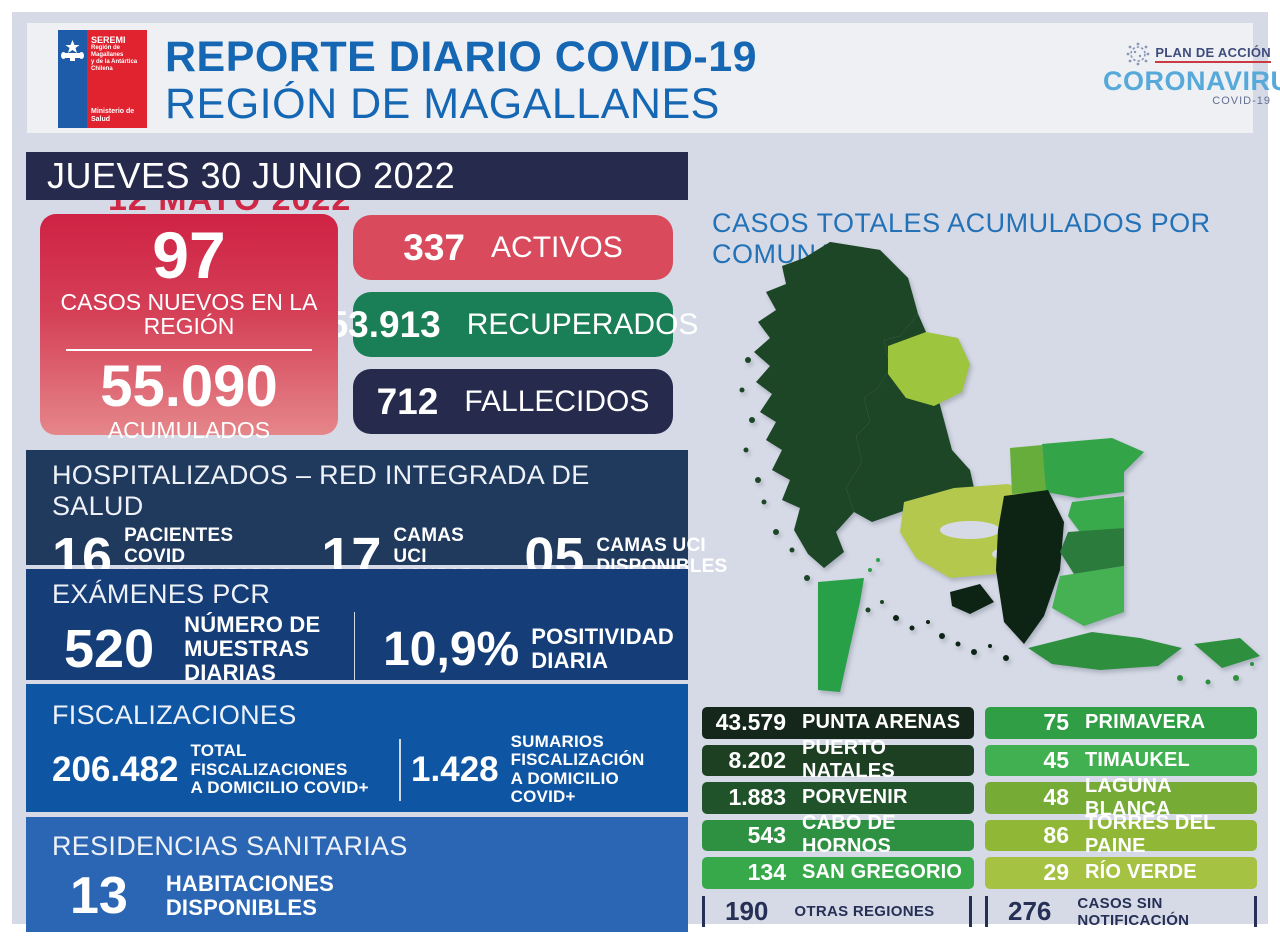  Describe the element at coordinates (1030, 911) in the screenshot. I see `unnotified-cases-value: 276` at that location.